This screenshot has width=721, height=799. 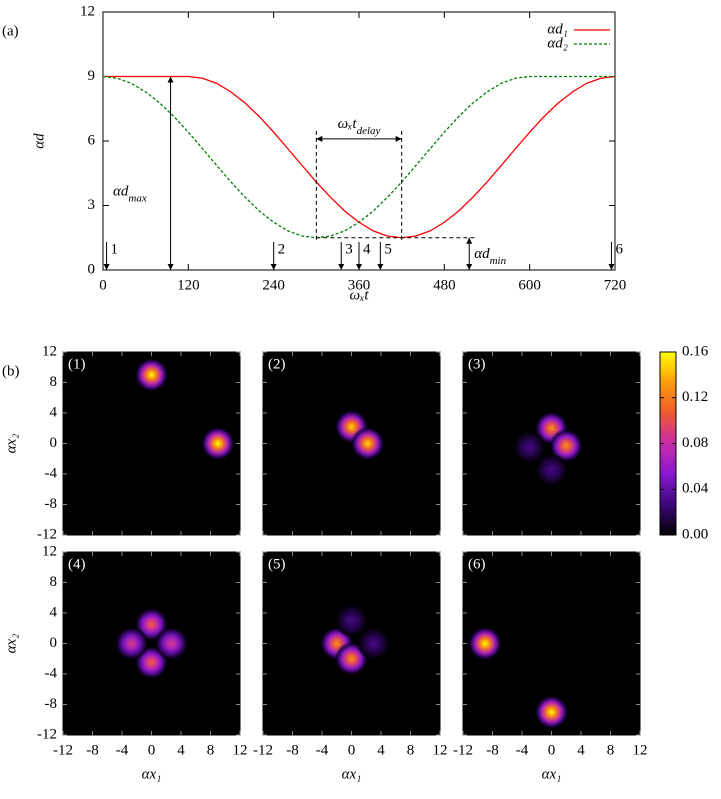 I want to click on min-label: αdmin, so click(x=490, y=256).